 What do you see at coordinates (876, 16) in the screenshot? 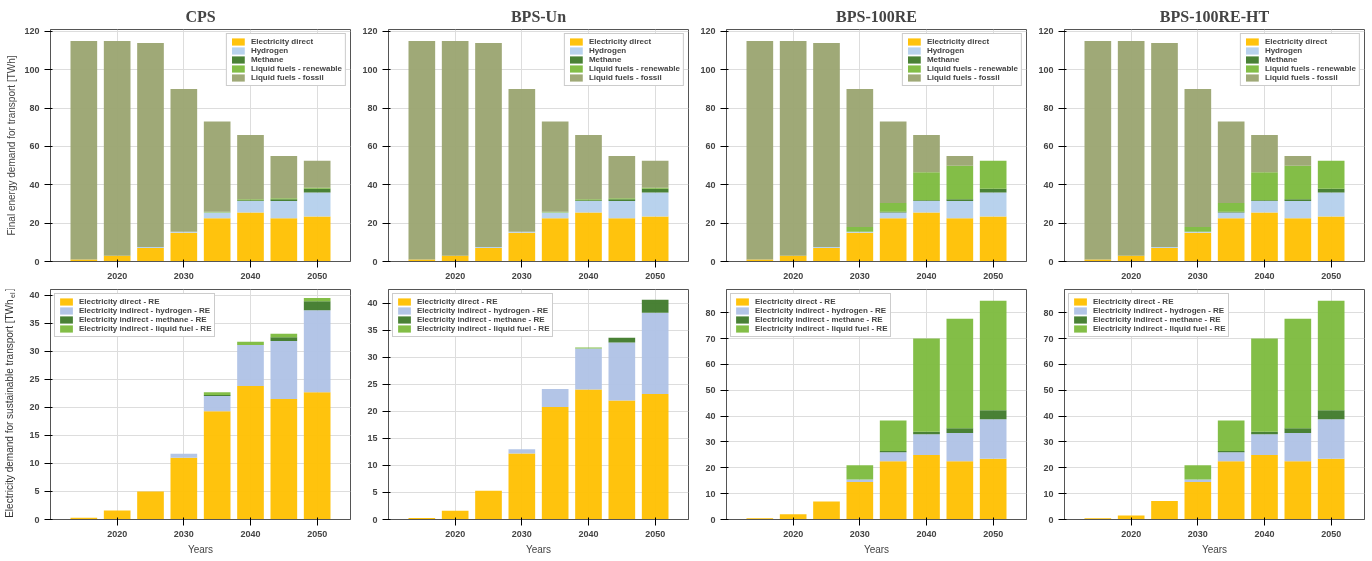
I see `chart-title: BPS-100RE` at bounding box center [876, 16].